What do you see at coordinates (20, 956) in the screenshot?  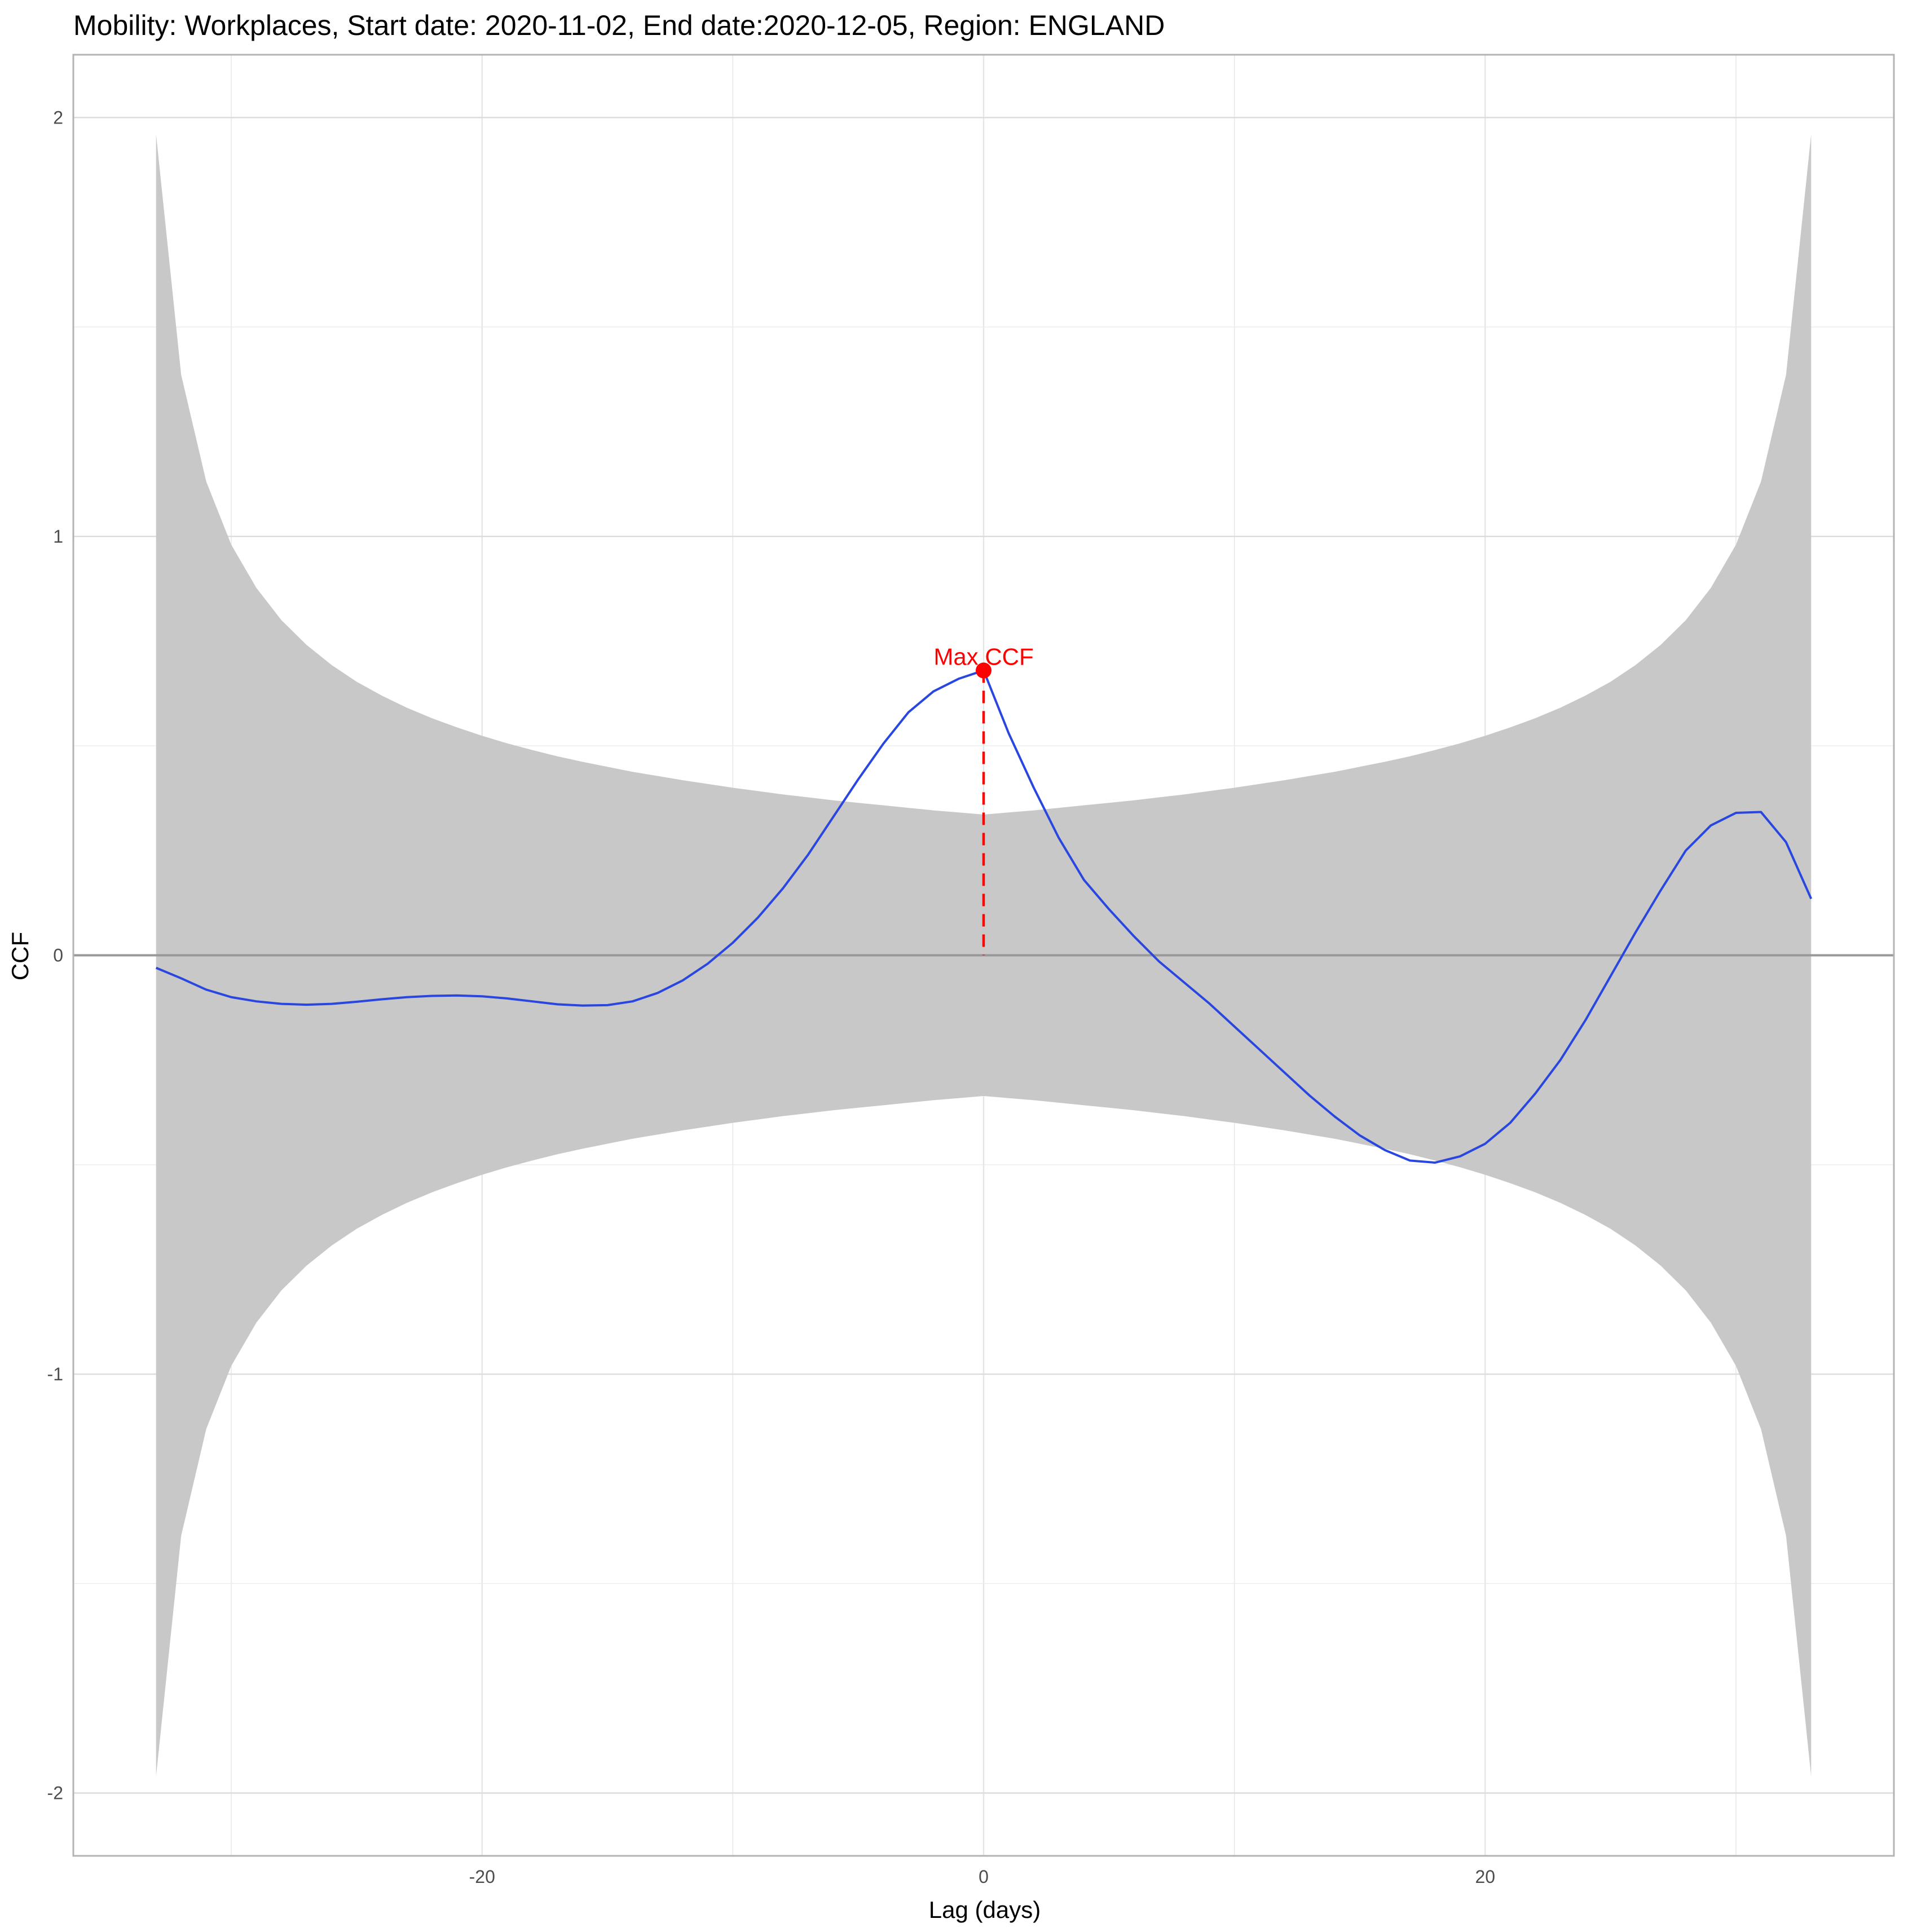 I see `y-axis-title: CCF` at bounding box center [20, 956].